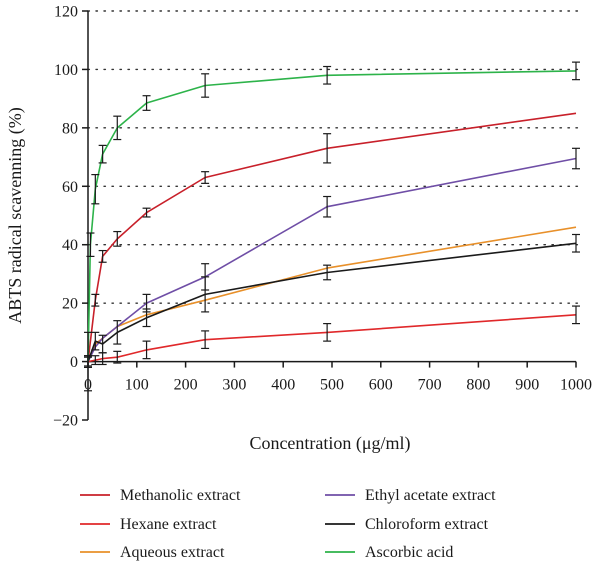 This screenshot has width=600, height=573. What do you see at coordinates (70, 187) in the screenshot?
I see `y-tick-label: 60` at bounding box center [70, 187].